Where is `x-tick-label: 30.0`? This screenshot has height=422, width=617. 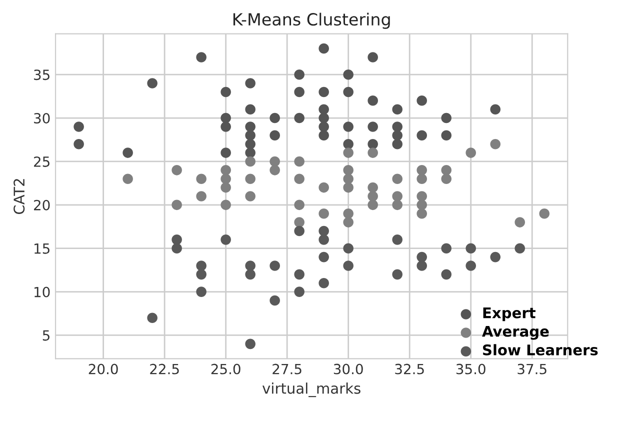 x-tick-label: 30.0 is located at coordinates (348, 369).